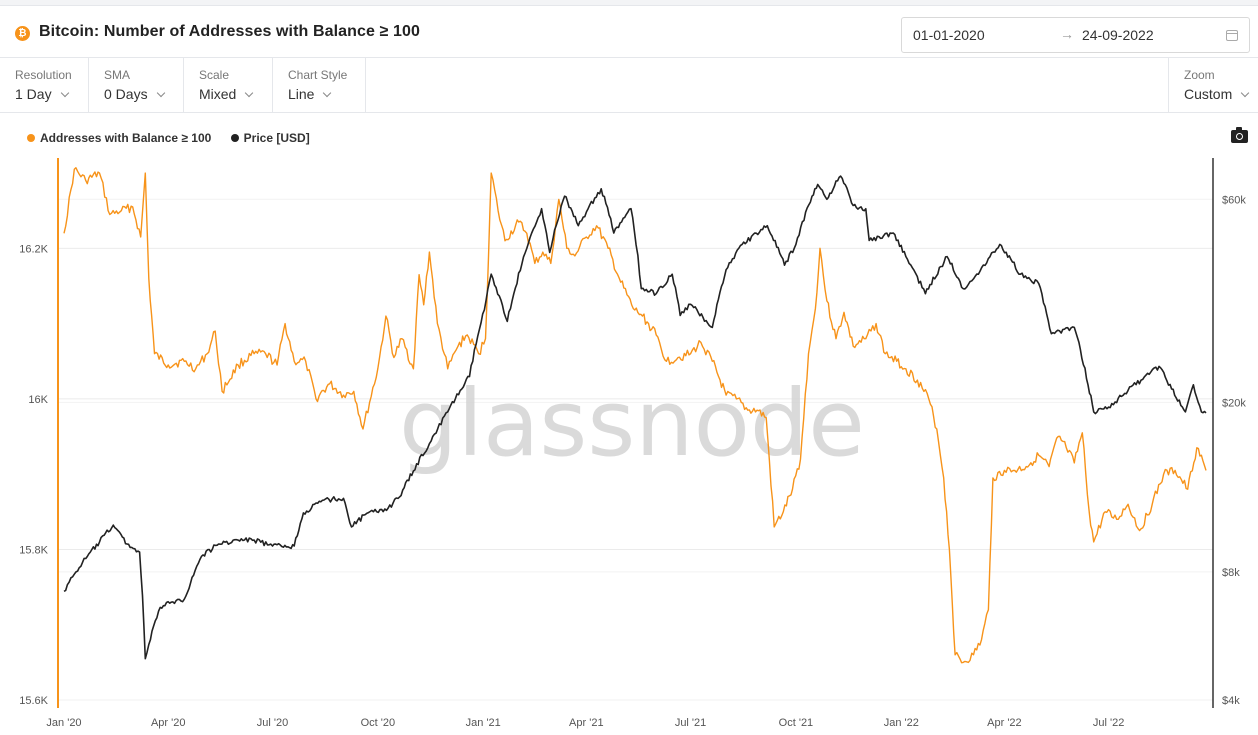  What do you see at coordinates (63, 723) in the screenshot?
I see `x-tick-label: Jan '20` at bounding box center [63, 723].